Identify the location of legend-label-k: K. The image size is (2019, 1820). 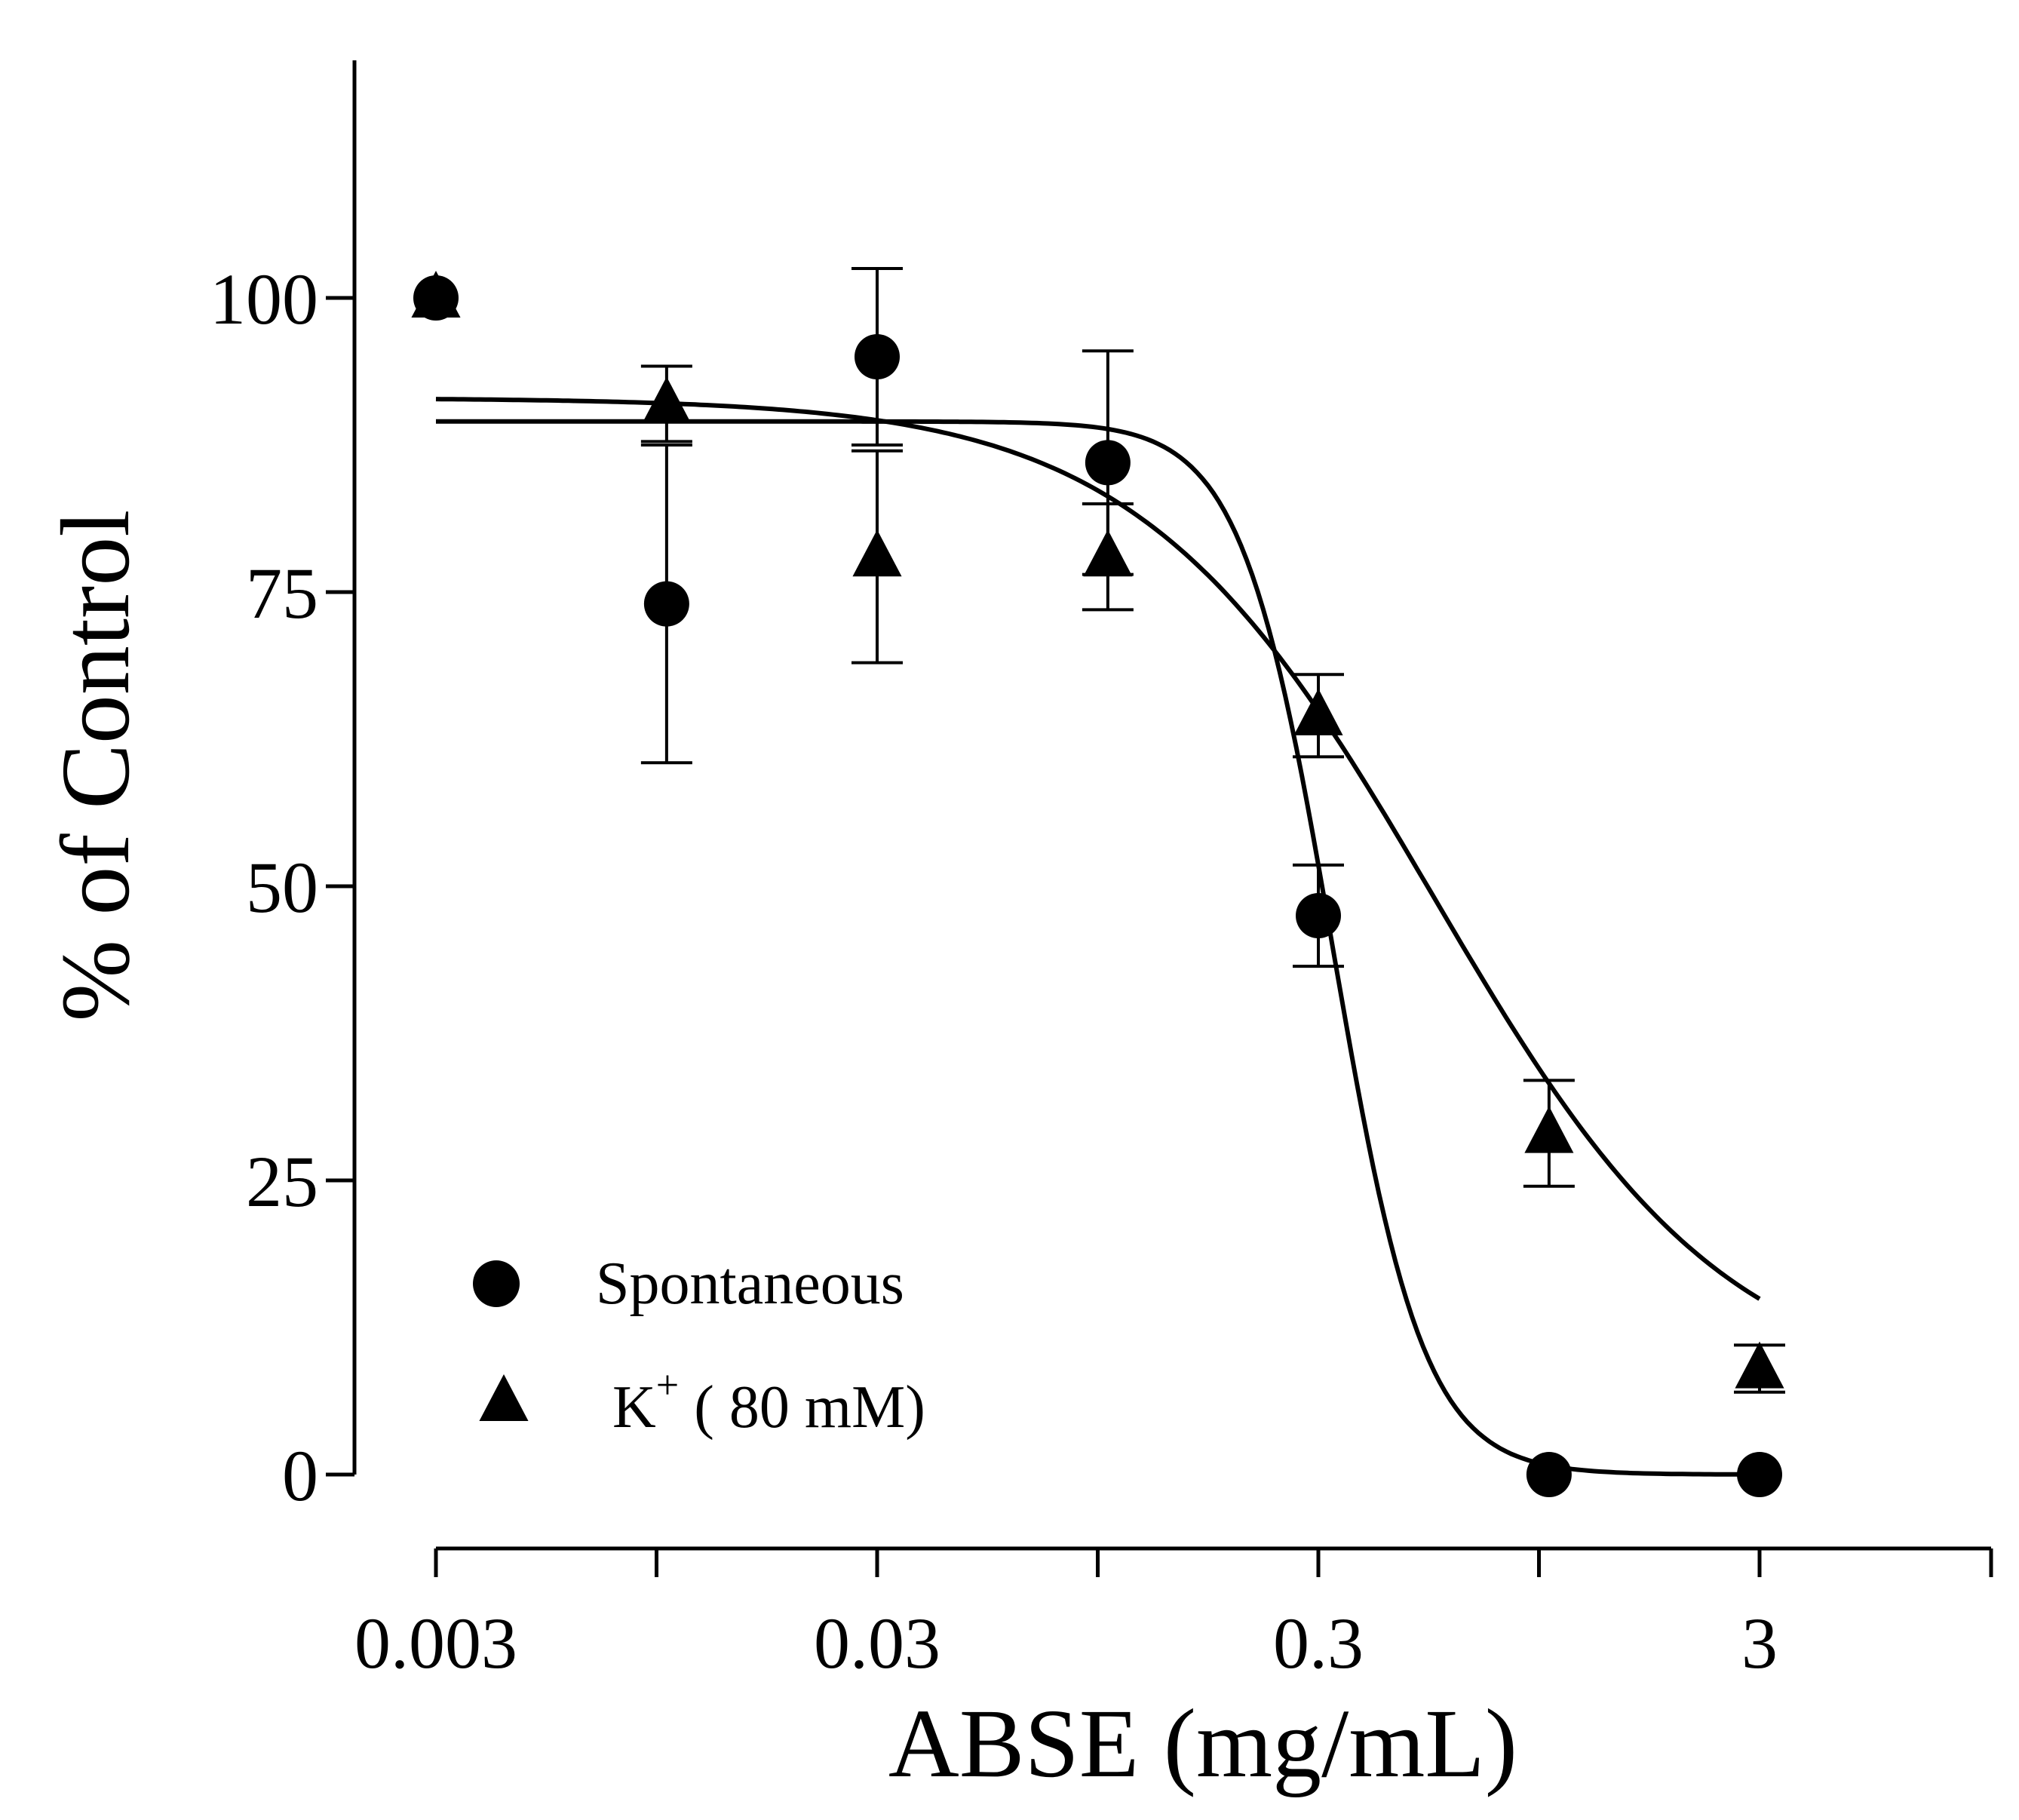
(634, 1407).